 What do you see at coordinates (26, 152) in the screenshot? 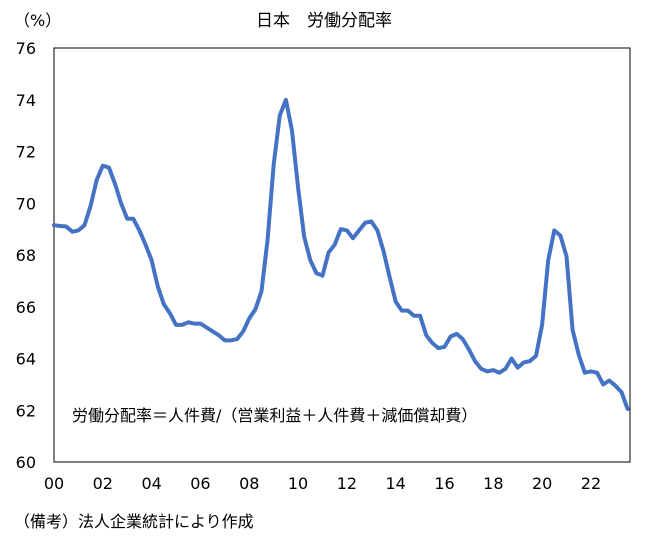
I see `y-tick-label: 72` at bounding box center [26, 152].